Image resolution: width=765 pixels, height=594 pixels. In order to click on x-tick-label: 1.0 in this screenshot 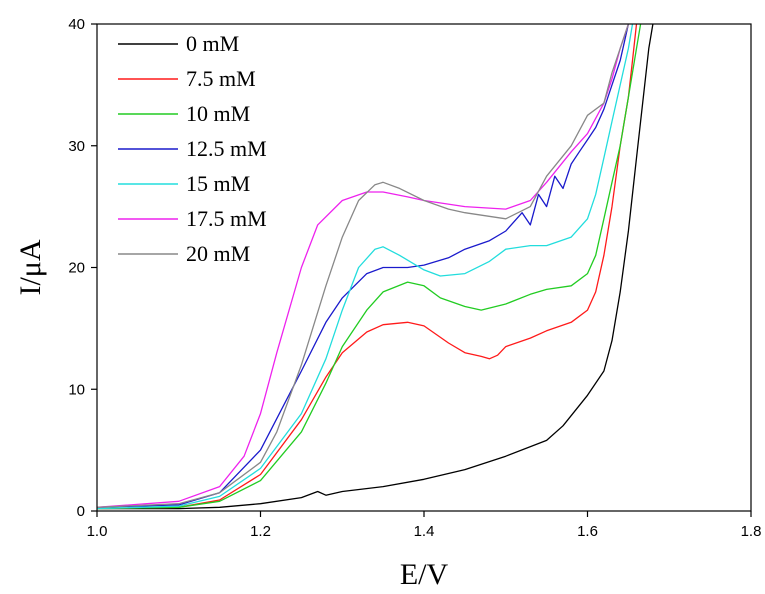, I will do `click(97, 531)`.